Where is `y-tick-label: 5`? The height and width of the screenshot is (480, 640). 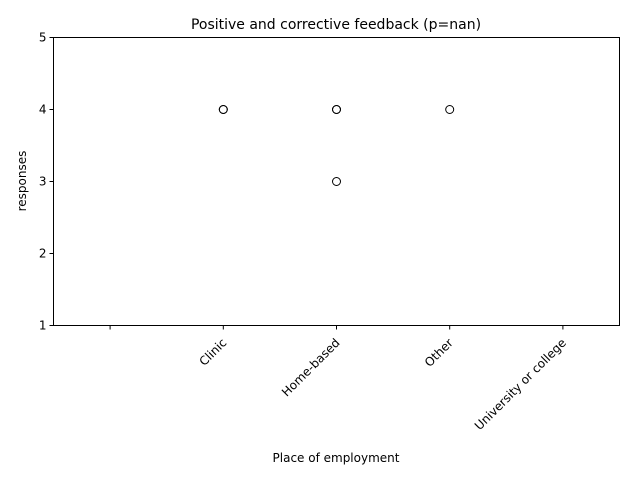
y-tick-label: 5 is located at coordinates (43, 38).